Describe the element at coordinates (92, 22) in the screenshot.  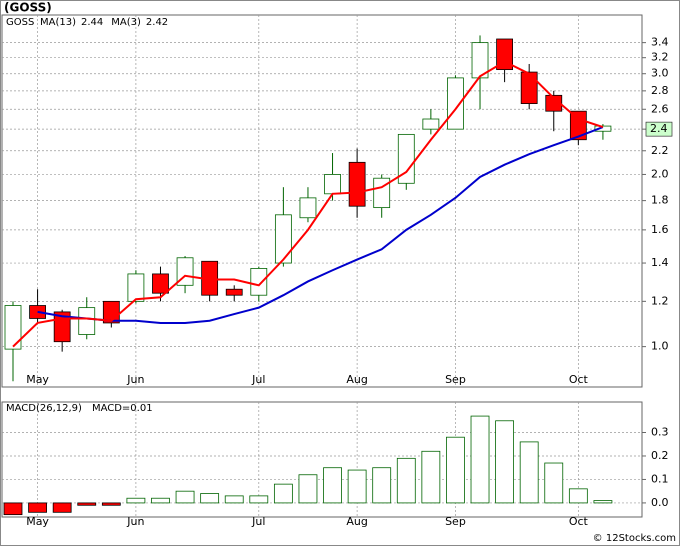
I see `legend-value: 2.44` at that location.